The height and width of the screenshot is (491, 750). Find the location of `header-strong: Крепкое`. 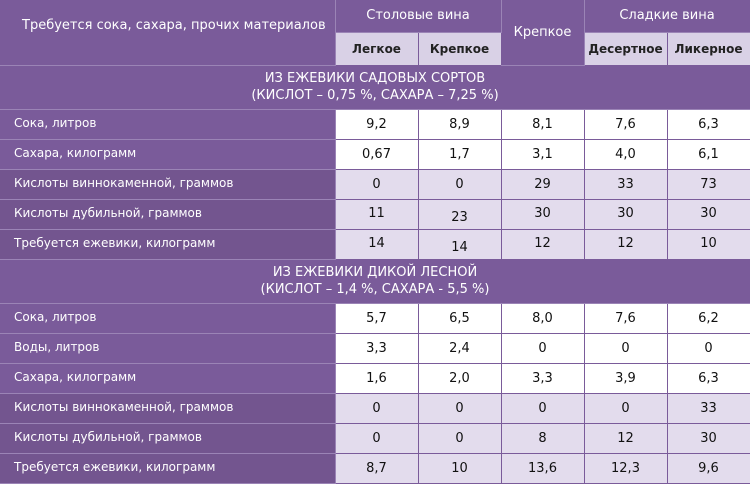

header-strong: Крепкое is located at coordinates (460, 49).